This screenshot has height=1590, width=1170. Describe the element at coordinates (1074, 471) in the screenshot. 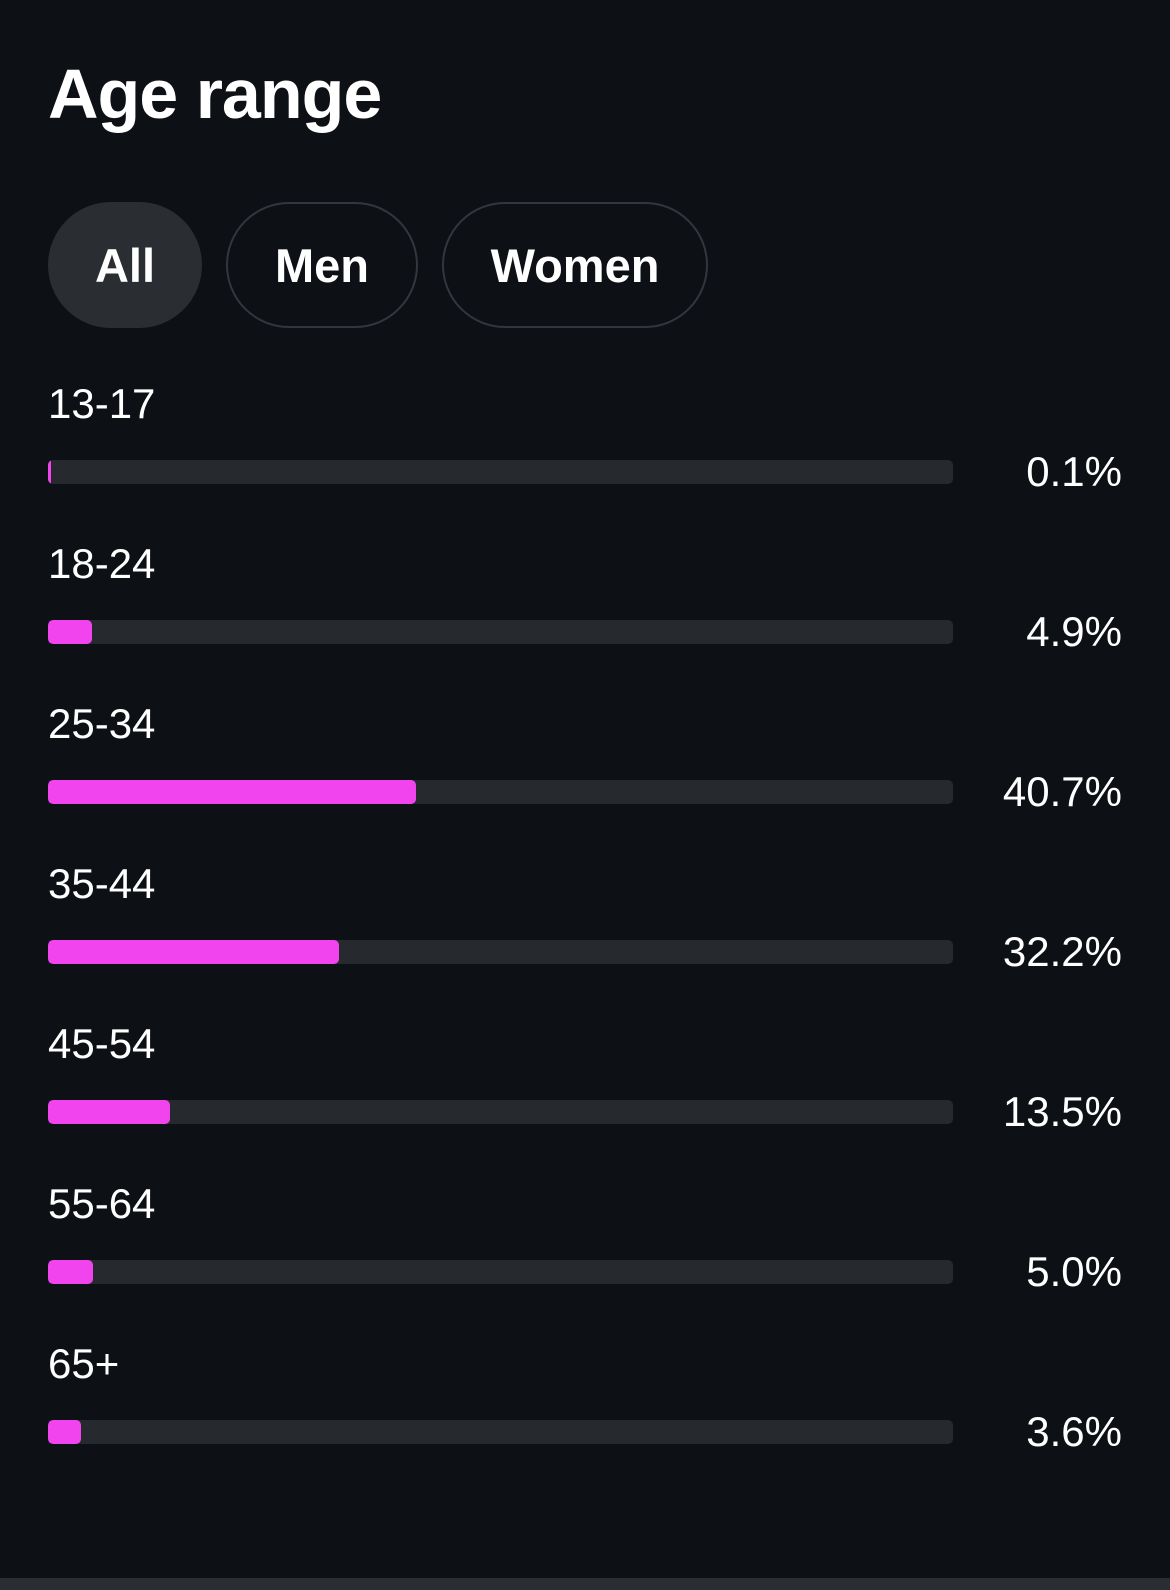

I see `percentage-value: 0.1%` at that location.